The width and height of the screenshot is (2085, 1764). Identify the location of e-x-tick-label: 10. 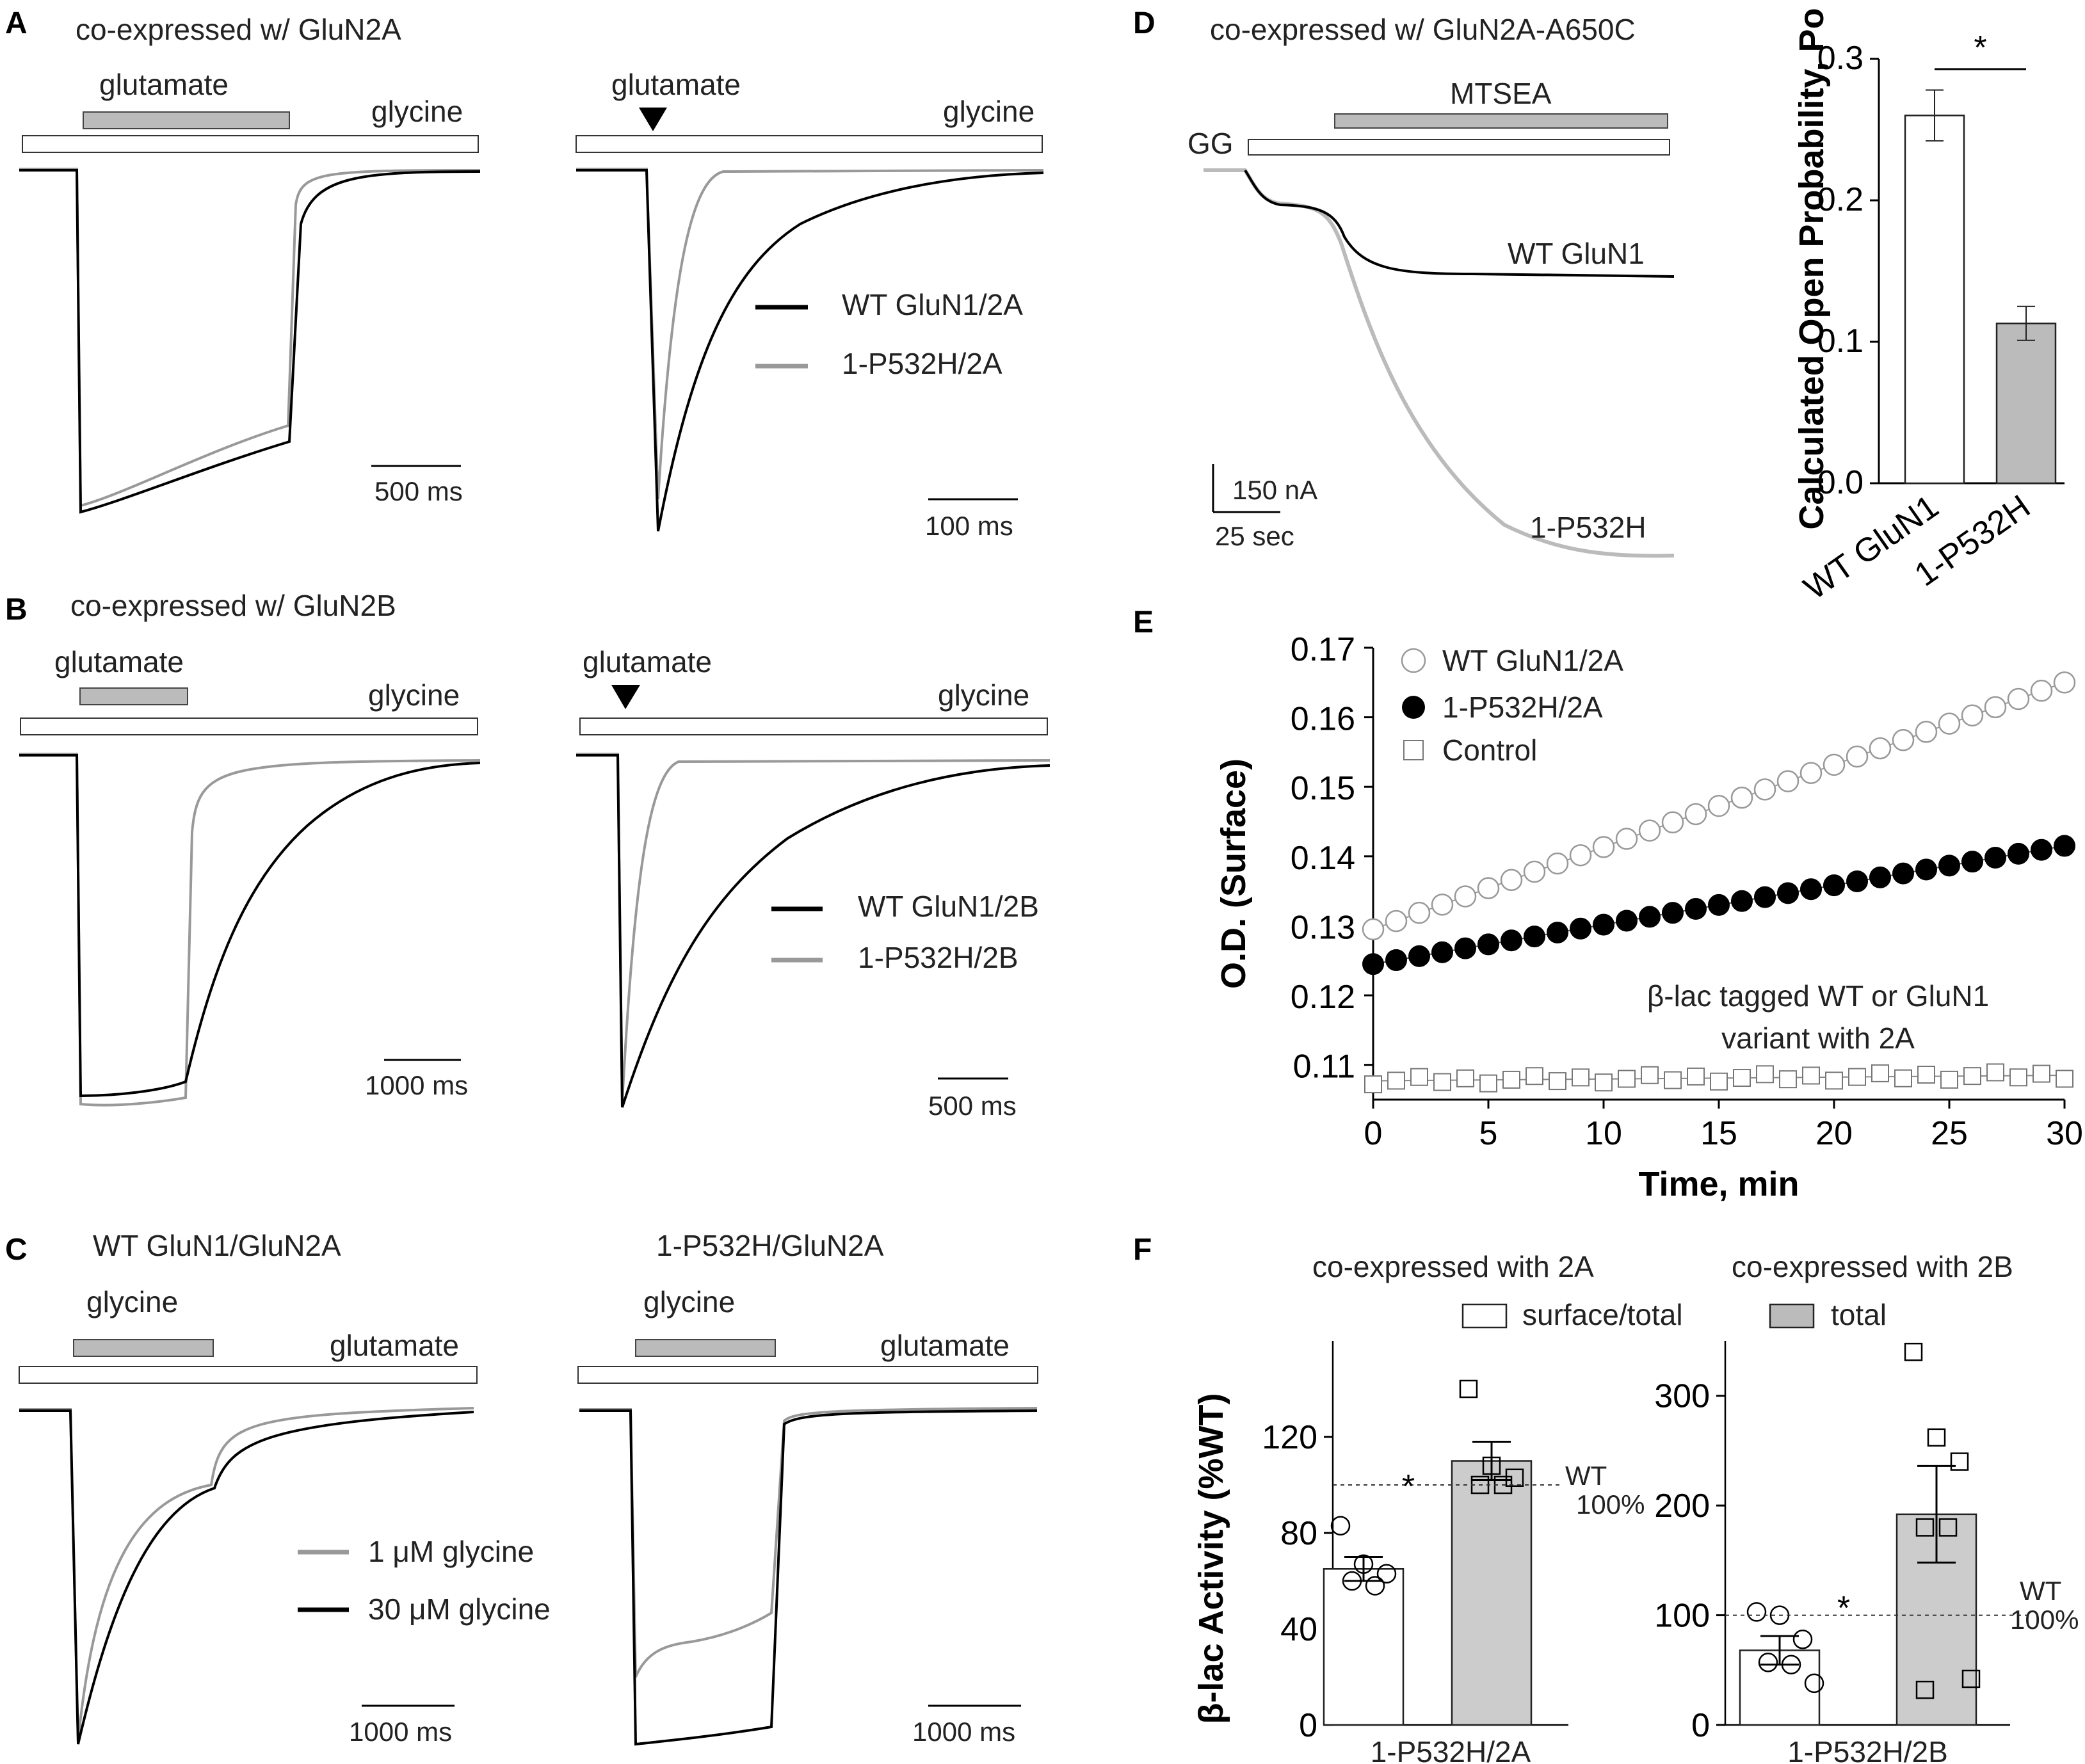
(1604, 1133).